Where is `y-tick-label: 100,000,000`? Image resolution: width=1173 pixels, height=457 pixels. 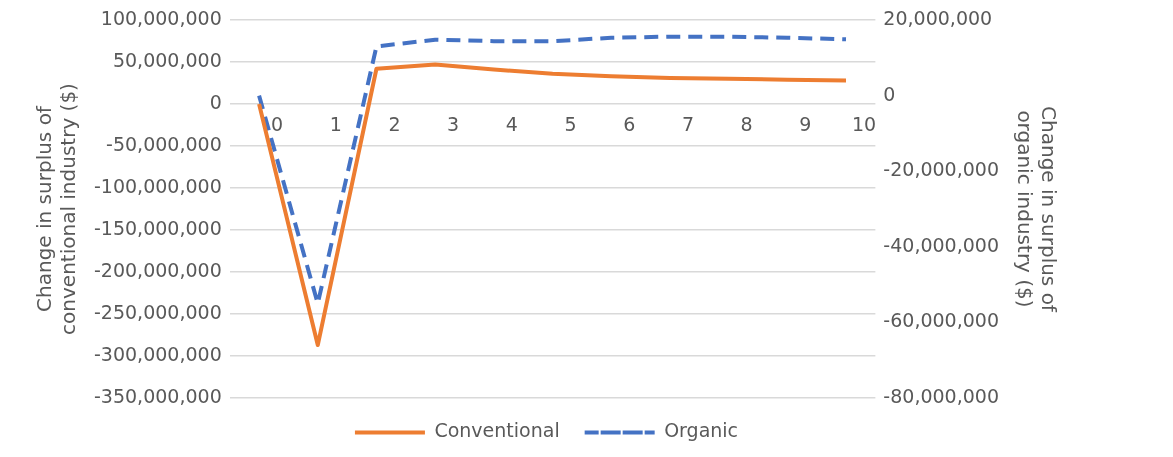 y-tick-label: 100,000,000 is located at coordinates (161, 17).